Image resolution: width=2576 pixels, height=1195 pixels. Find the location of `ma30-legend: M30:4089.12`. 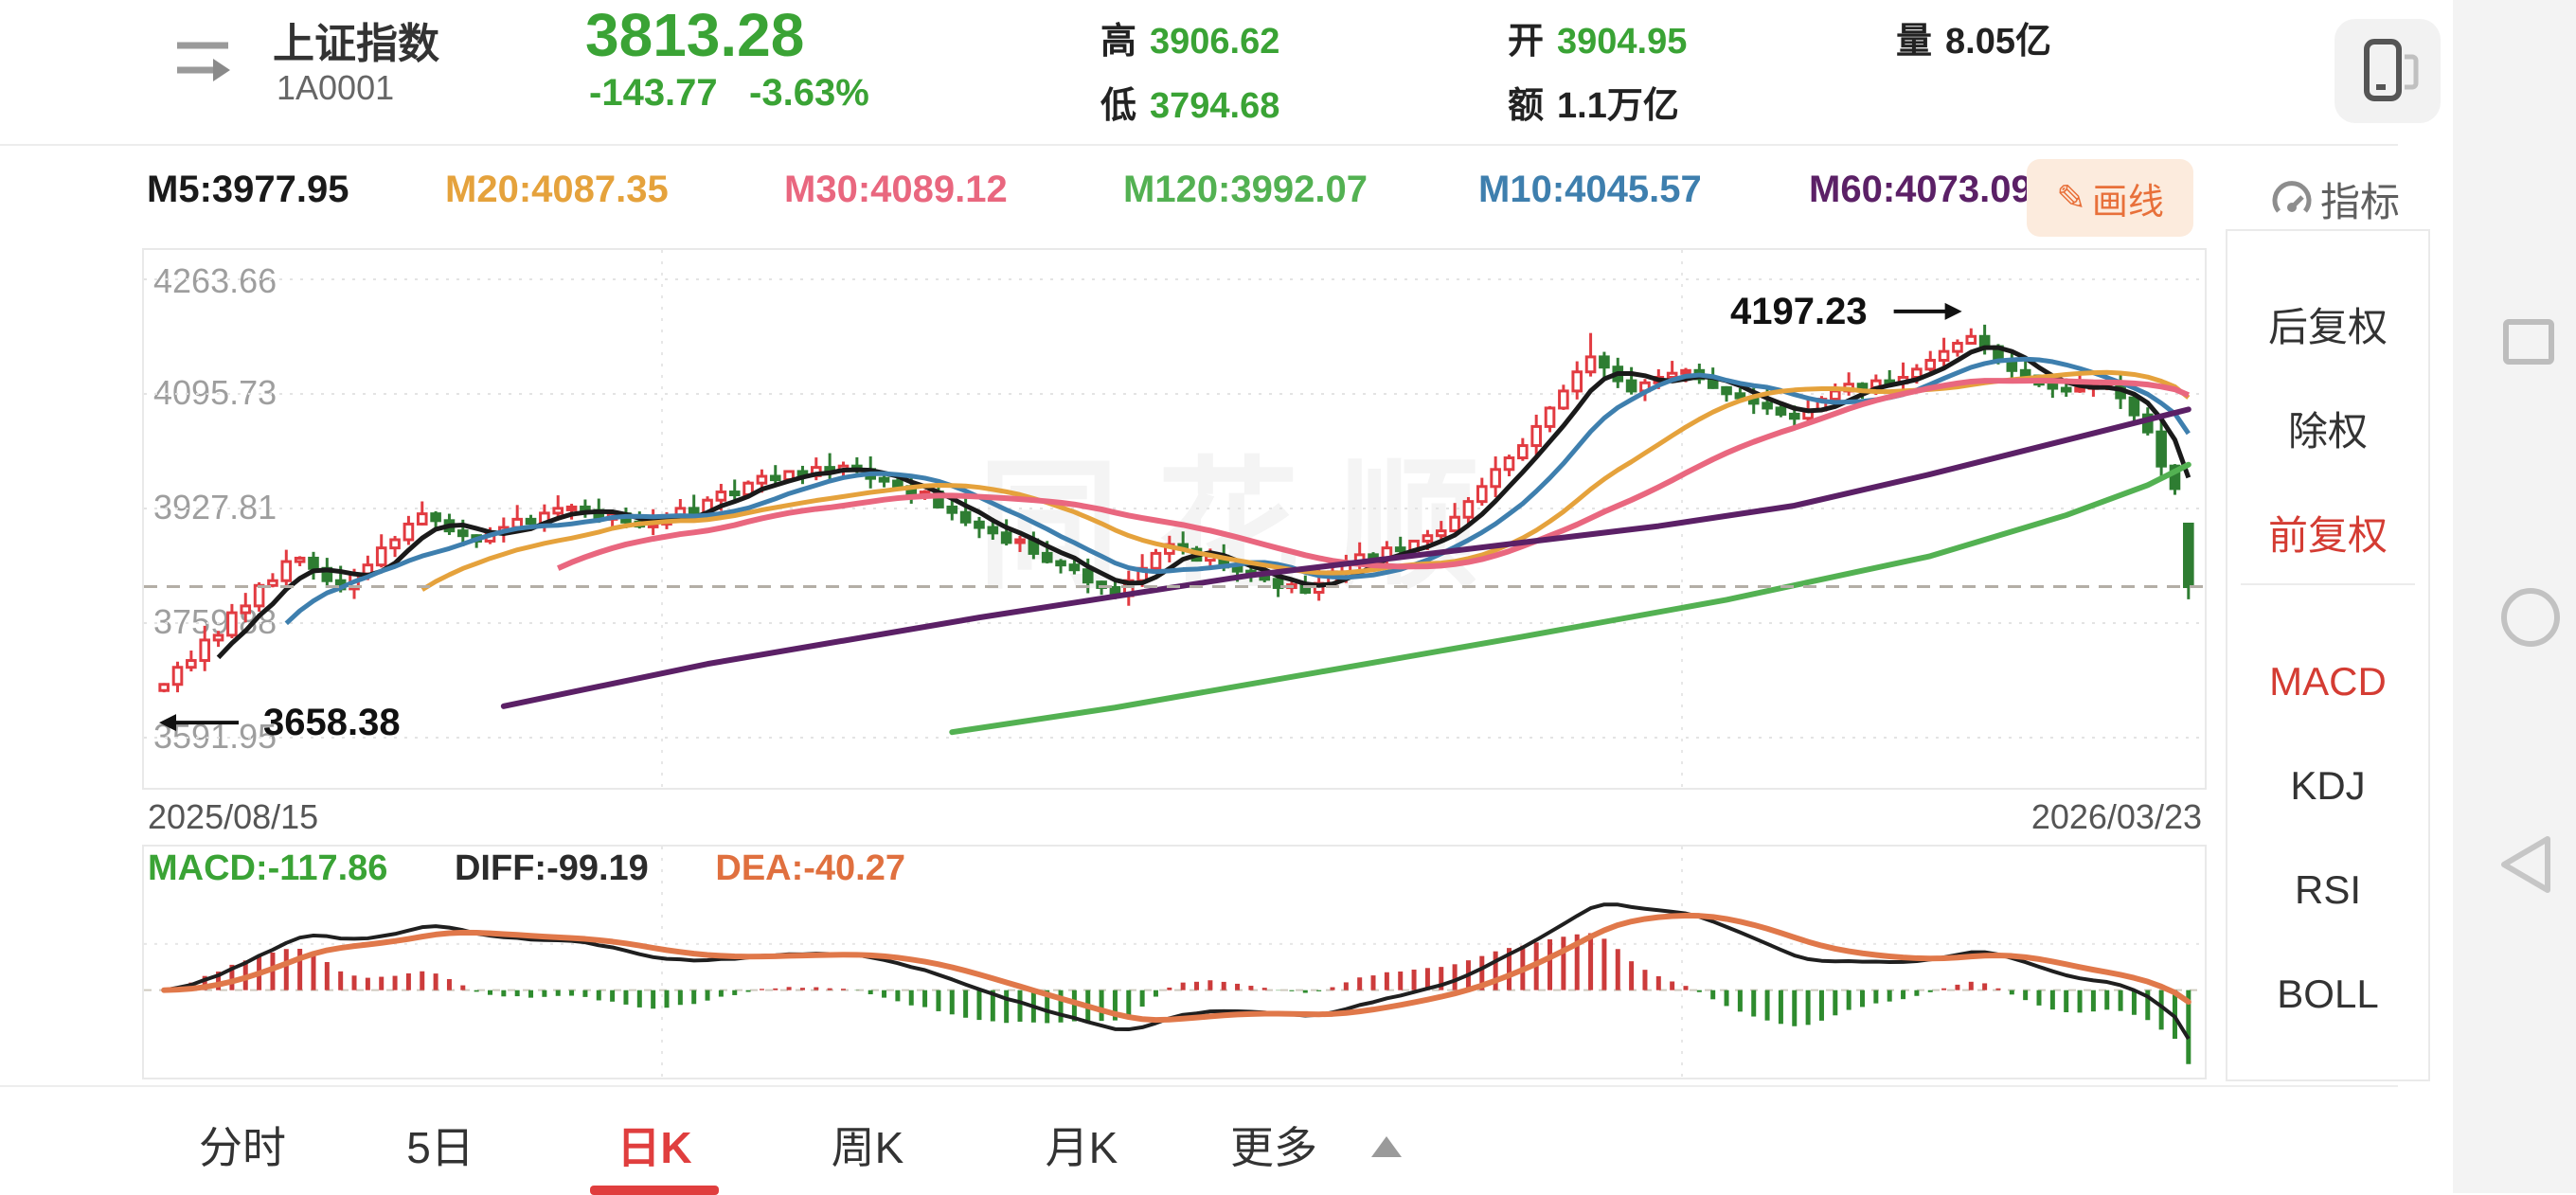

ma30-legend: M30:4089.12 is located at coordinates (896, 189).